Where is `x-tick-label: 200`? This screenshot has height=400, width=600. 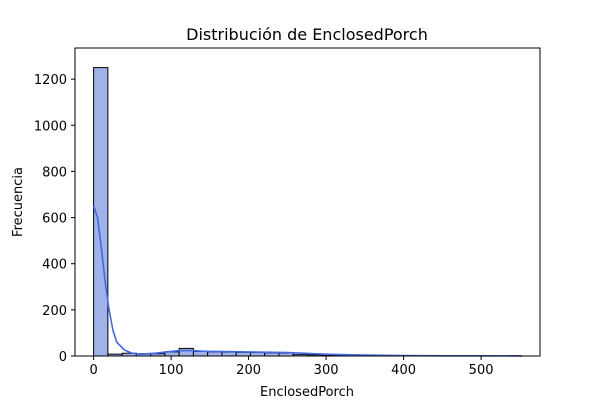 x-tick-label: 200 is located at coordinates (248, 370).